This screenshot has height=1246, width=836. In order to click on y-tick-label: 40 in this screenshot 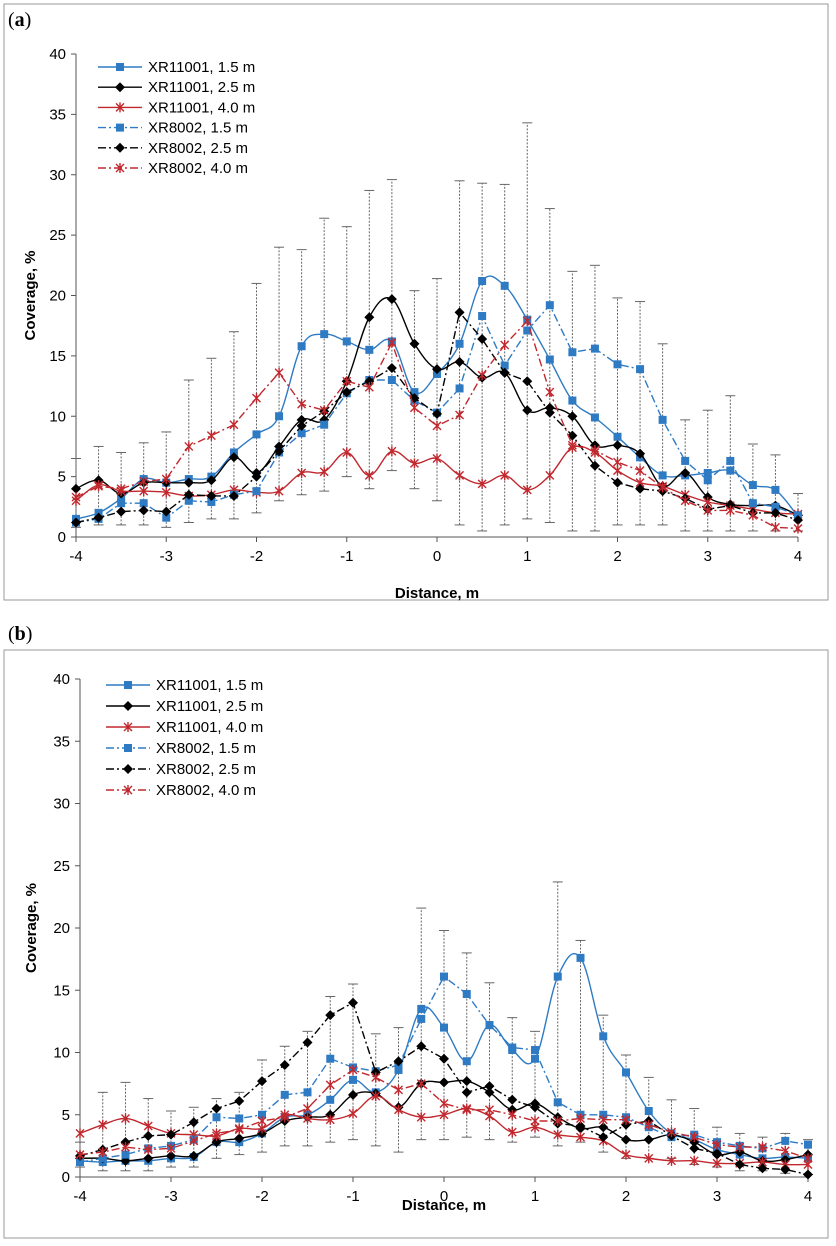, I will do `click(57, 54)`.